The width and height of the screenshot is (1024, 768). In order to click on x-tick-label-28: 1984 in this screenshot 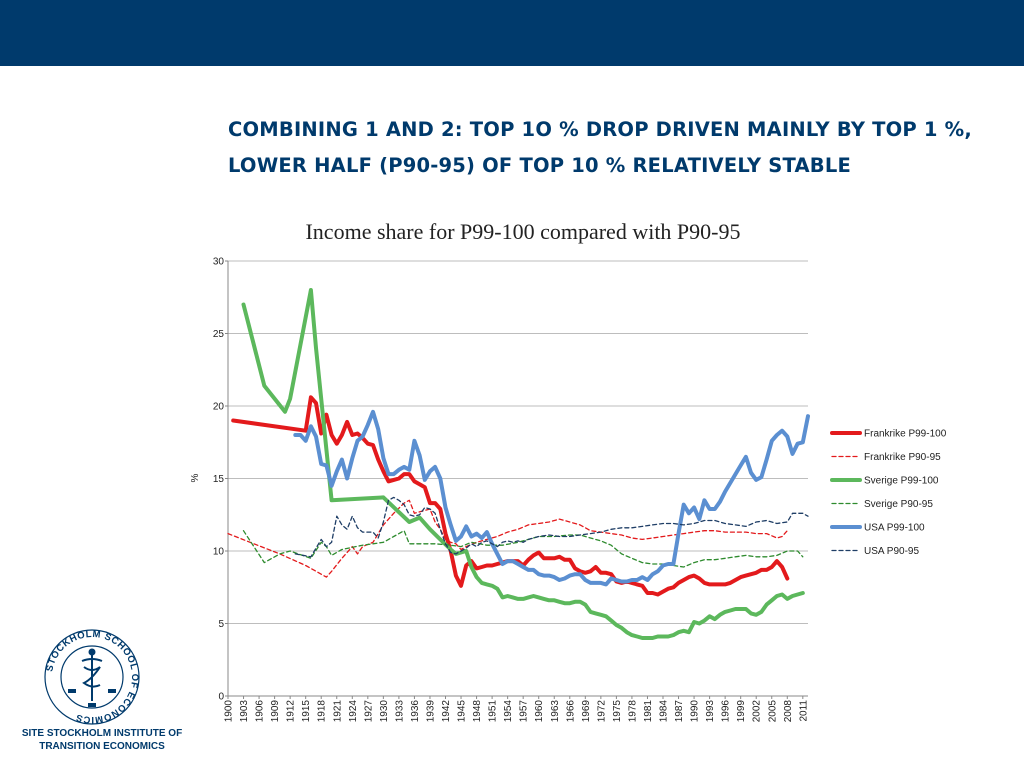, I will do `click(664, 711)`.